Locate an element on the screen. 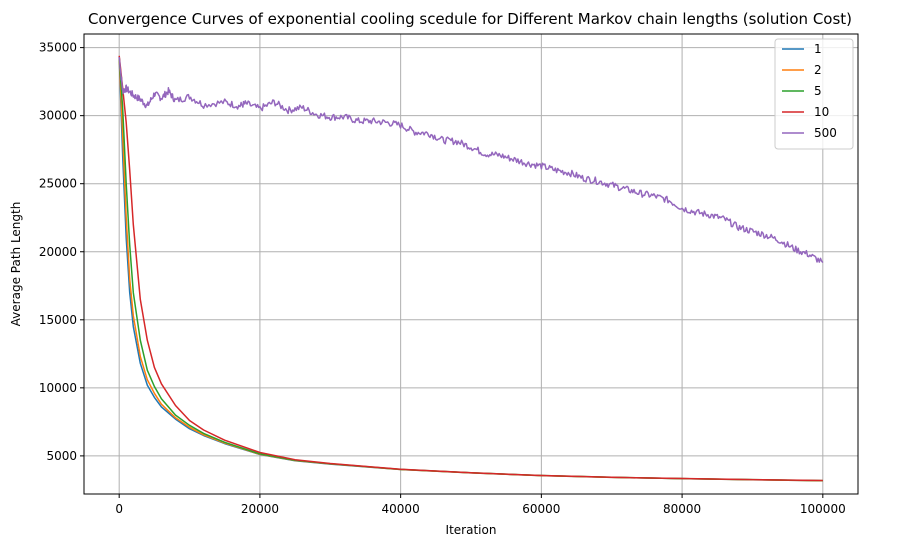 This screenshot has height=547, width=903. y-tick-label: 10000 is located at coordinates (58, 388).